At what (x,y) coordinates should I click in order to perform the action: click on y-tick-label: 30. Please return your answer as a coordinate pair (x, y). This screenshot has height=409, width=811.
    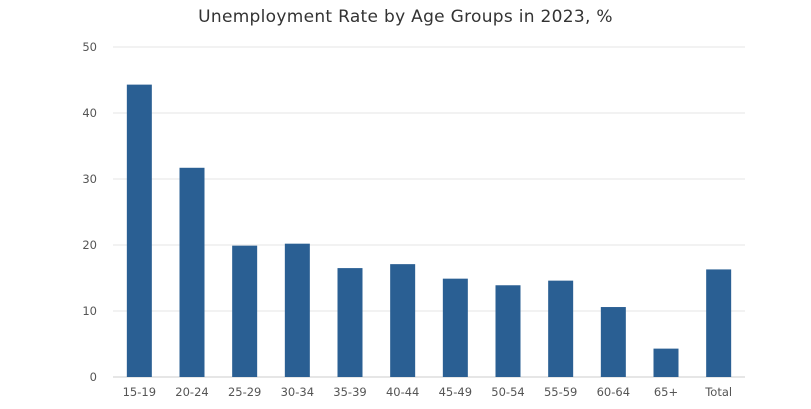
    Looking at the image, I should click on (89, 179).